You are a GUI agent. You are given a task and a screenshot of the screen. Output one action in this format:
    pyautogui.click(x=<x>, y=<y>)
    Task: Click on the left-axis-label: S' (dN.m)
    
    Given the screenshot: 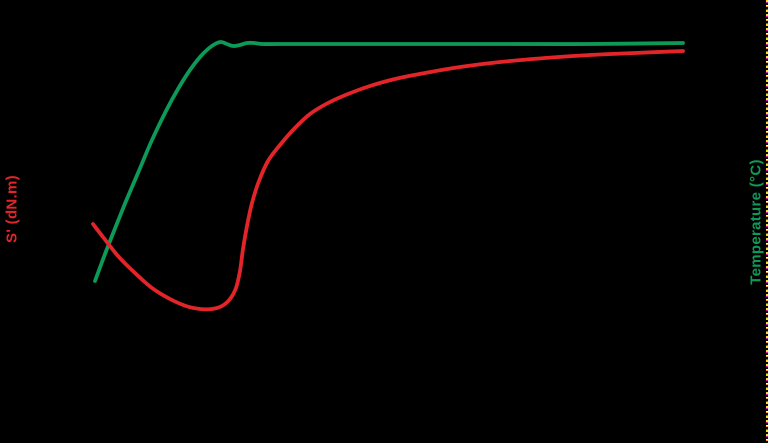 What is the action you would take?
    pyautogui.click(x=12, y=209)
    